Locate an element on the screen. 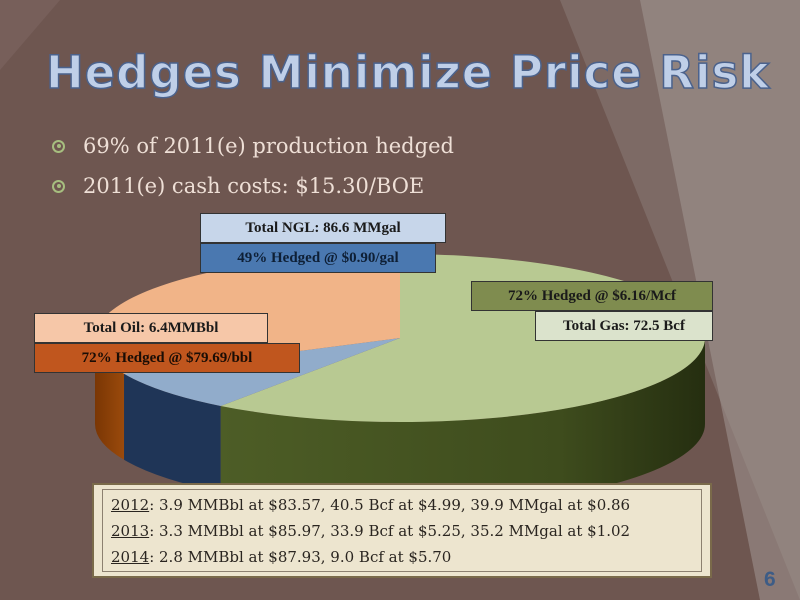 The width and height of the screenshot is (800, 600). pie-side-ngl is located at coordinates (172, 432).